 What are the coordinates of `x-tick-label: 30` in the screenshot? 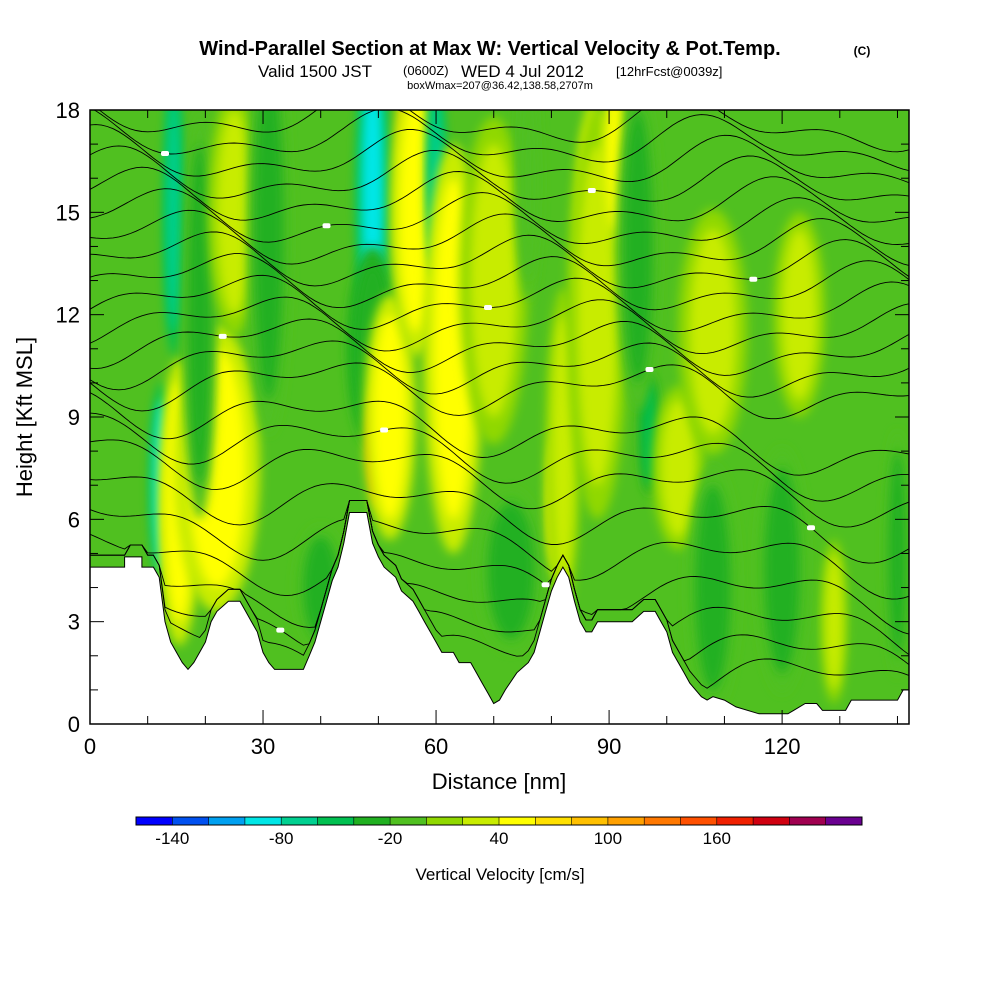 It's located at (263, 746).